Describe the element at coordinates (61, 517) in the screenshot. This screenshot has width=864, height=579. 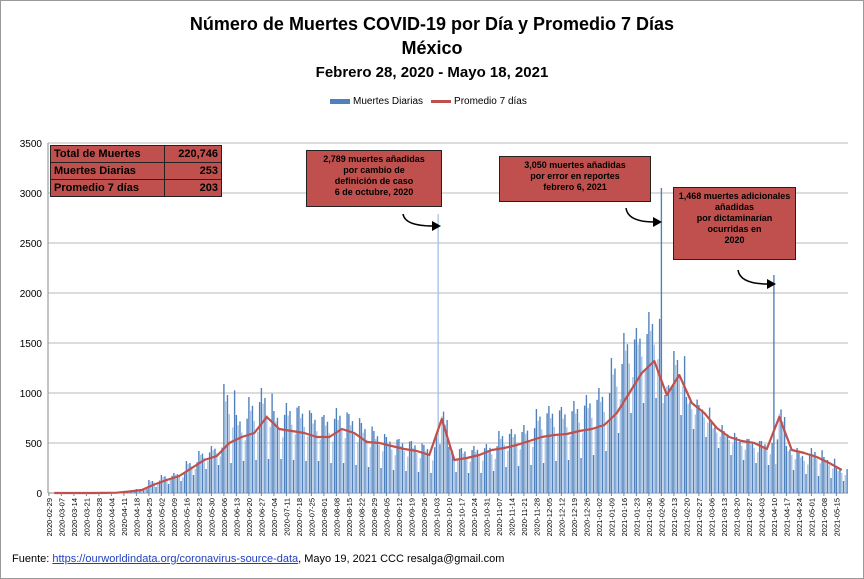
I see `x-tick-label: 2020-03-07` at that location.